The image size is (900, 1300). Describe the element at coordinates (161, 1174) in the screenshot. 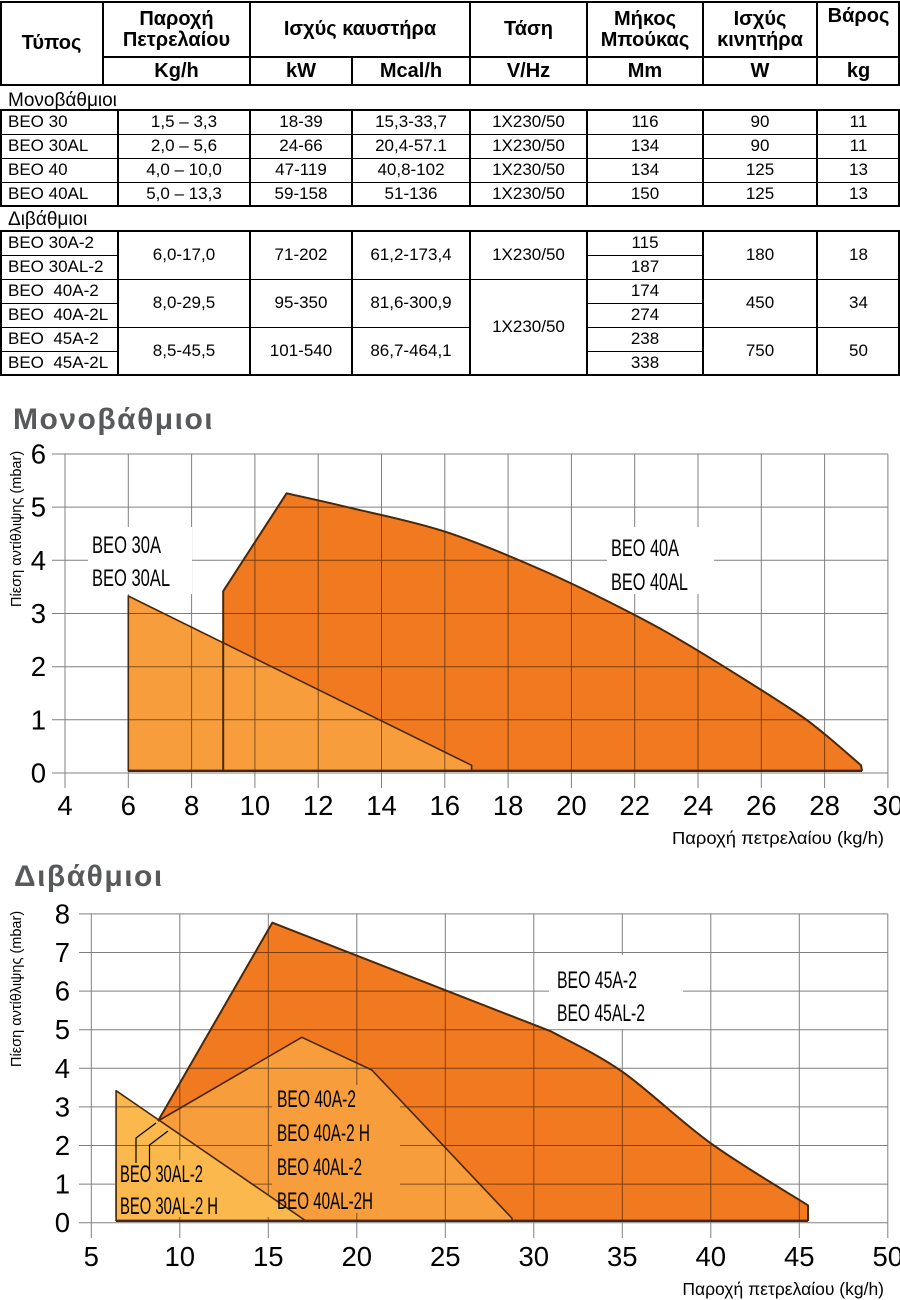

I see `svg-text: BEO 30AL-2` at that location.